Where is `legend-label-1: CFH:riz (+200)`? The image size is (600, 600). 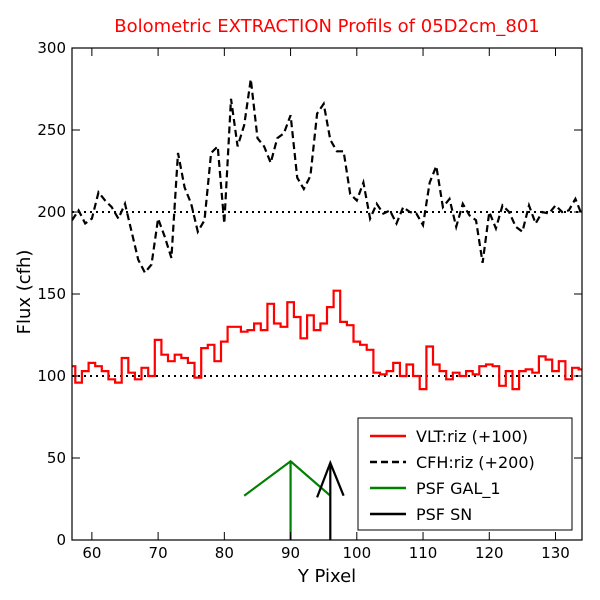
legend-label-1: CFH:riz (+200) is located at coordinates (475, 462).